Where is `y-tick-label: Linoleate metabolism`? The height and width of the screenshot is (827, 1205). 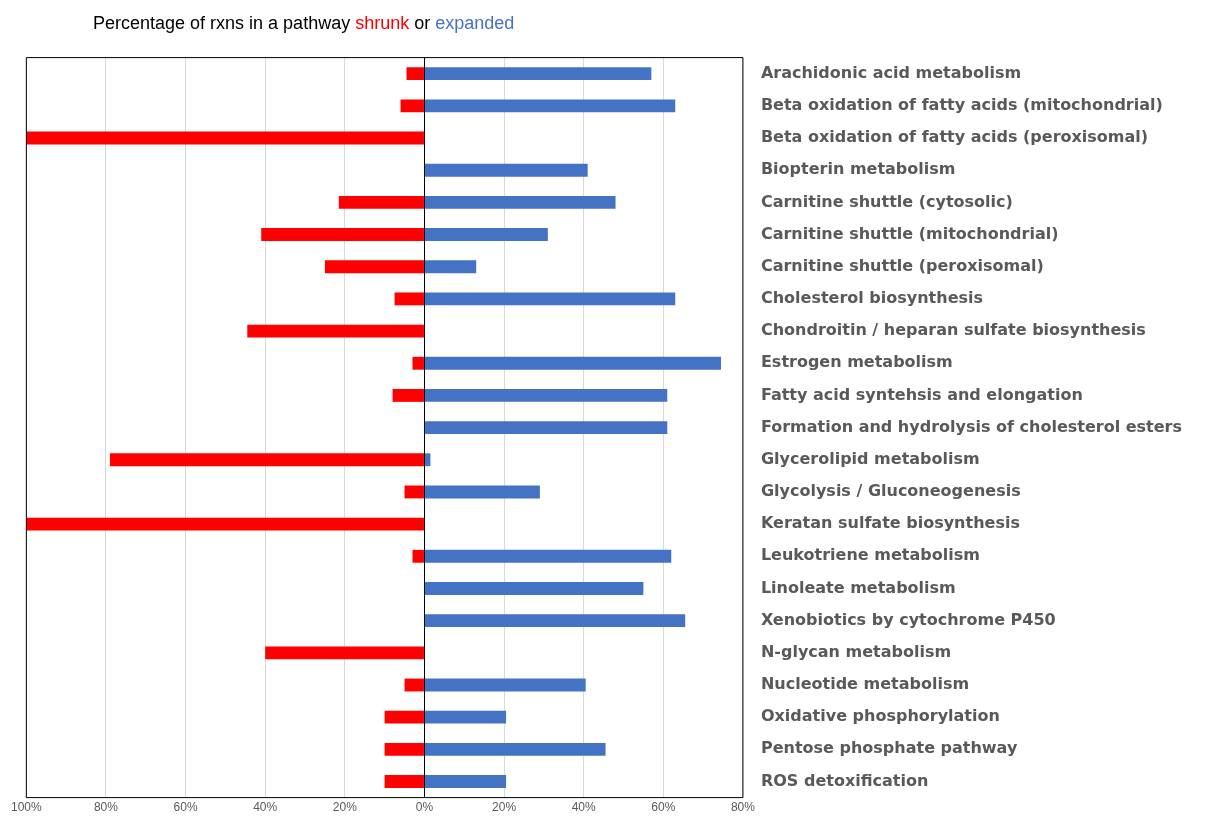 y-tick-label: Linoleate metabolism is located at coordinates (858, 587).